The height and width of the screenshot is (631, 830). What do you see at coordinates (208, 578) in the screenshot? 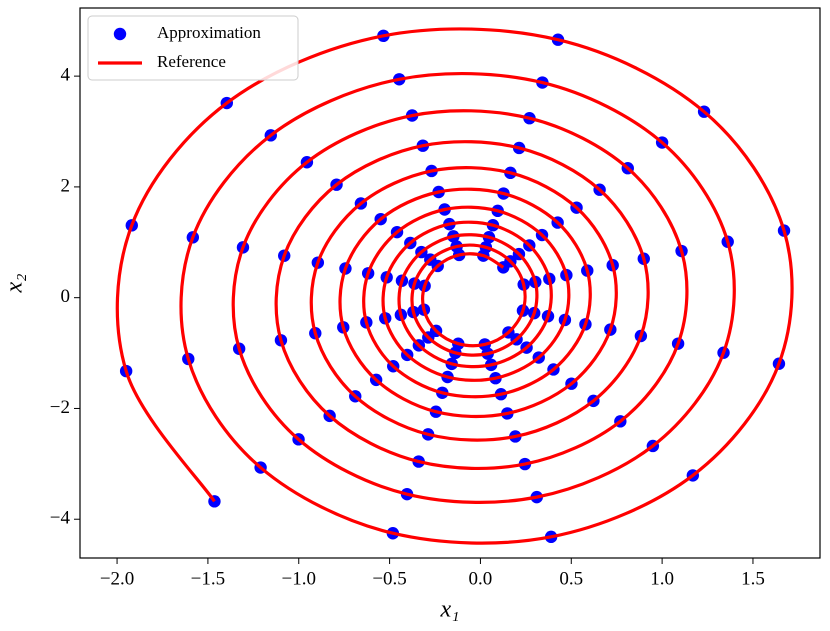
I see `x-tick-label: −1.5` at bounding box center [208, 578].